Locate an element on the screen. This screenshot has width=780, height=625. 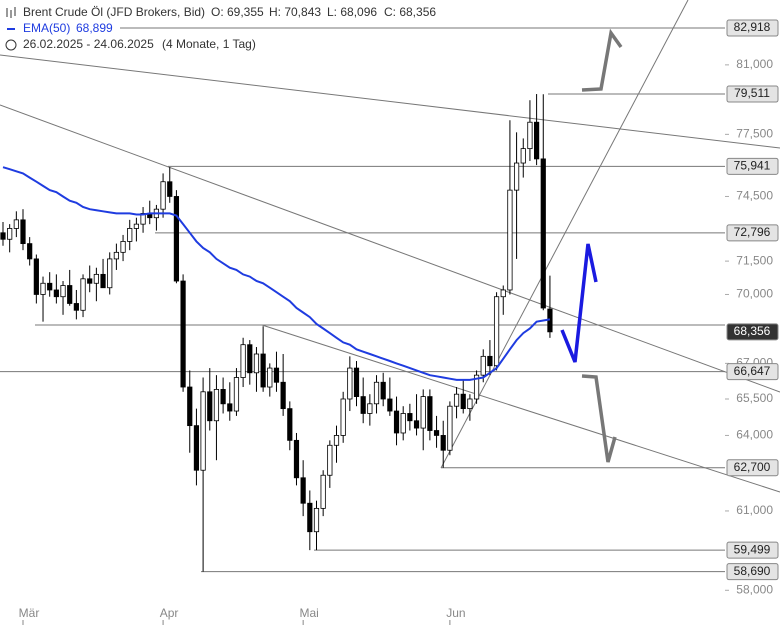
ema-legend: EMA(50) is located at coordinates (46, 28).